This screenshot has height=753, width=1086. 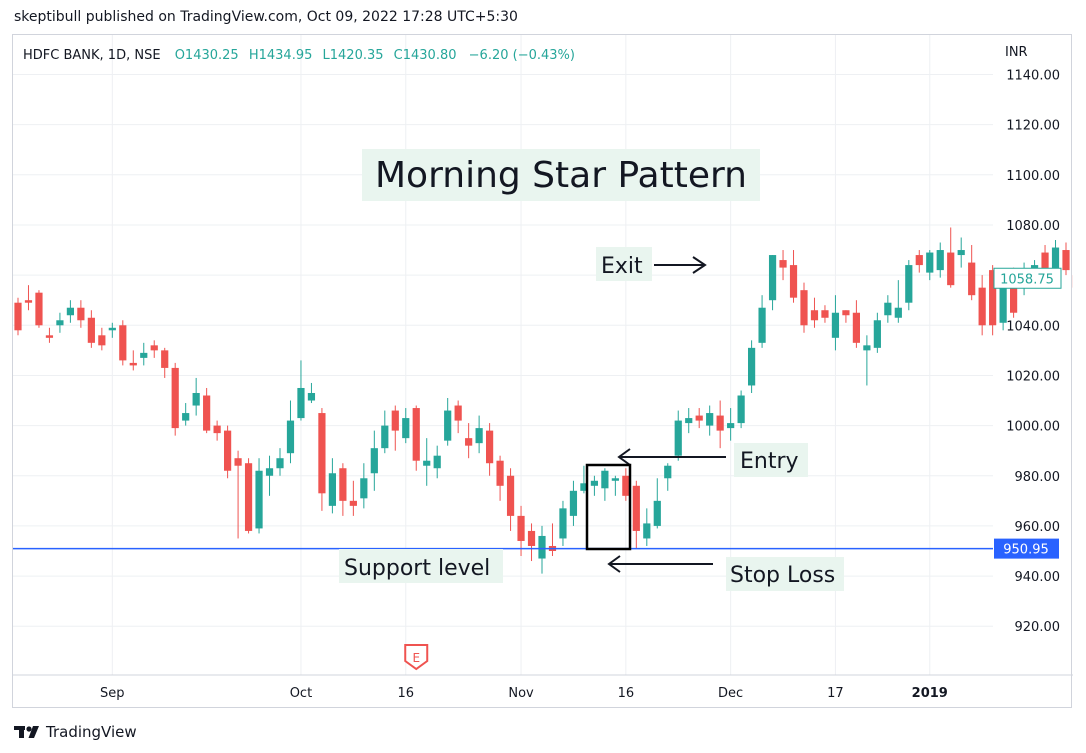 I want to click on x-tick-label: Nov, so click(x=521, y=693).